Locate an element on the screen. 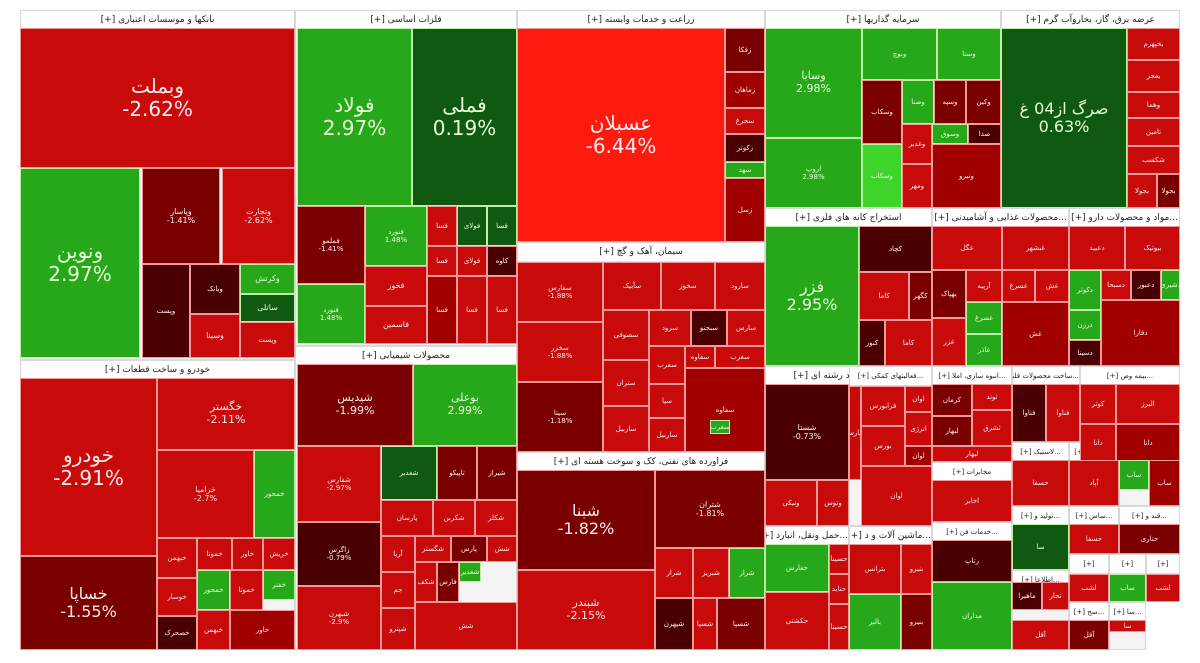 The width and height of the screenshot is (1200, 663). stock-tile: بالبر is located at coordinates (875, 622).